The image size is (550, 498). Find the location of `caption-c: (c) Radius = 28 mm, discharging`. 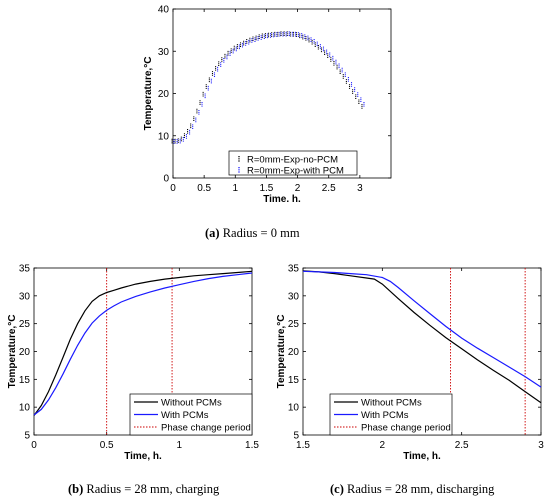

caption-c: (c) Radius = 28 mm, discharging is located at coordinates (412, 489).